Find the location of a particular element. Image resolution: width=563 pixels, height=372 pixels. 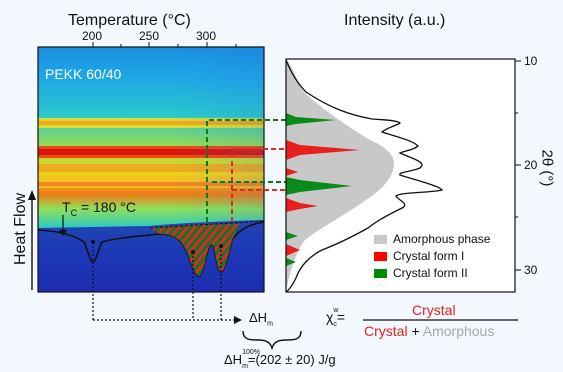

denominator-plus: + is located at coordinates (415, 331).